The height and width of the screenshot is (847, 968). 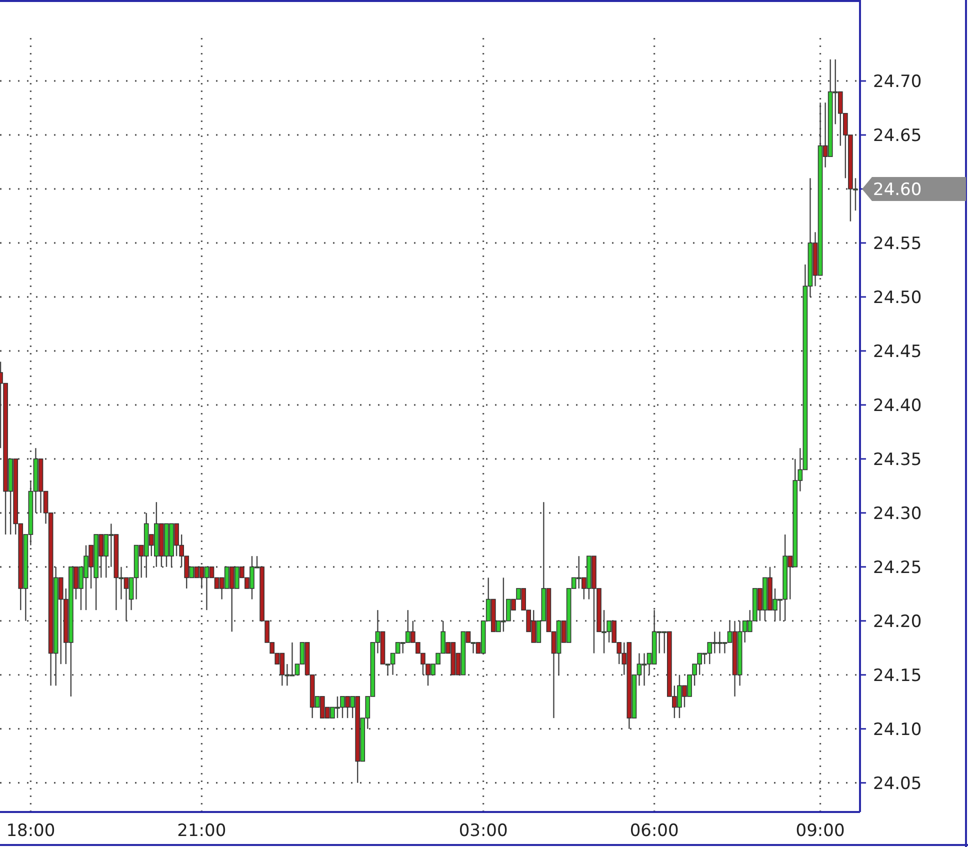 I want to click on y-tick-label: 24.40, so click(x=897, y=406).